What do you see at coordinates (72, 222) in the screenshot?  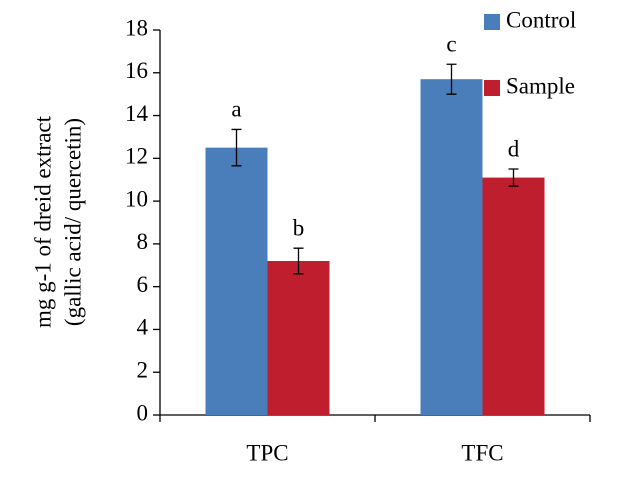 I see `y-axis-label: (gallic acid/ quercetin)` at bounding box center [72, 222].